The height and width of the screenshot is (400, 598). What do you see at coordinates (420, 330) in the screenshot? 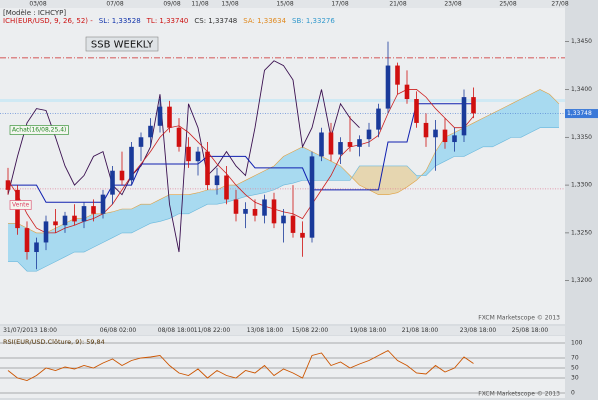
I see `bottom-date-label: 21/08 18:00` at bounding box center [420, 330].